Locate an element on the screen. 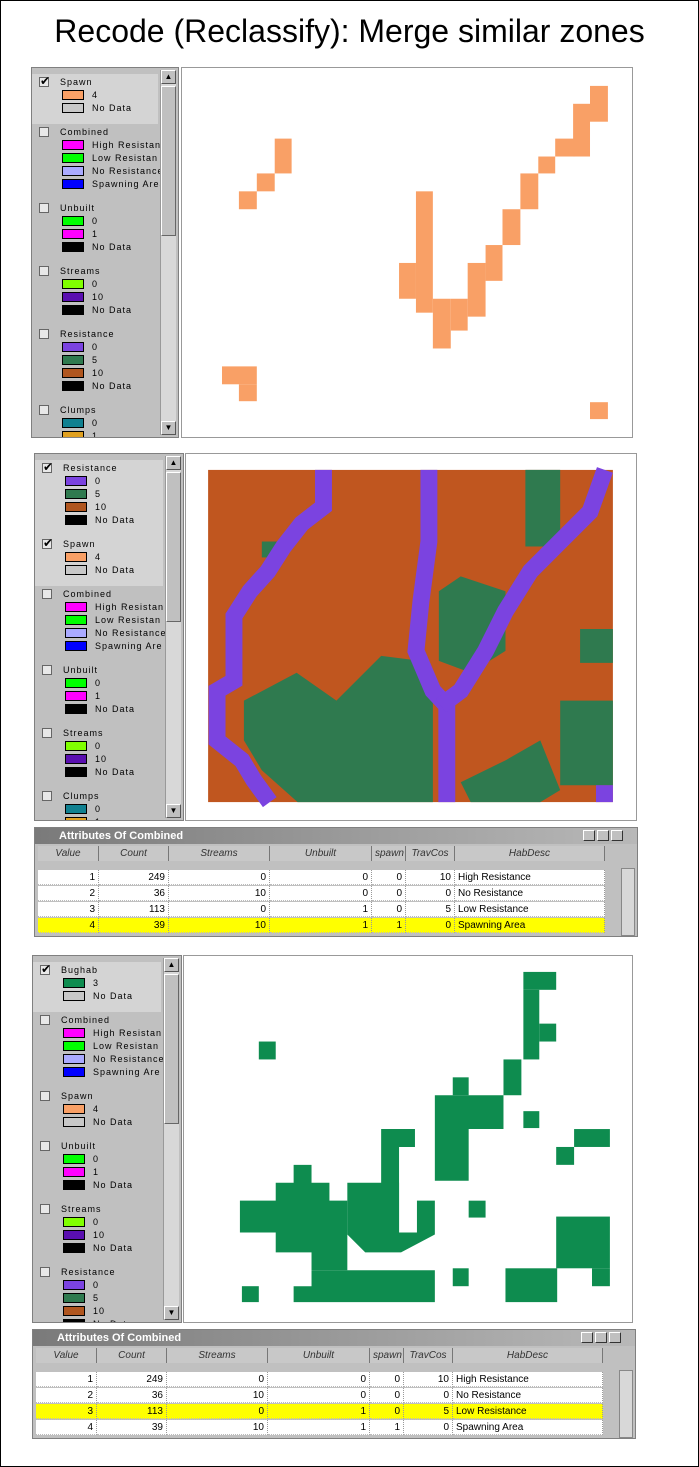 This screenshot has width=699, height=1467. window-title: Attributes Of Combined is located at coordinates (336, 836).